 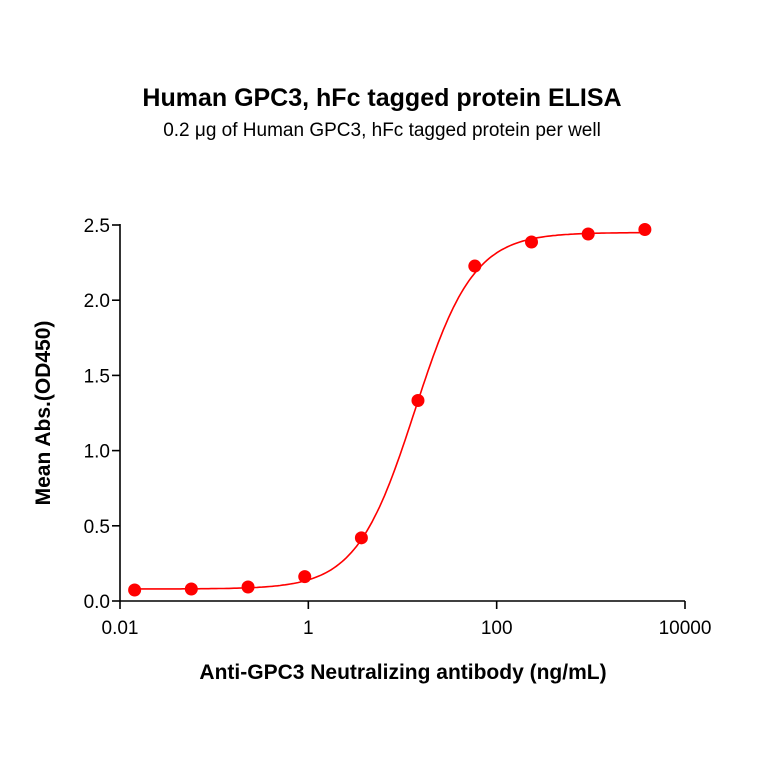 I want to click on y-tick-label: 1.0, so click(x=97, y=452).